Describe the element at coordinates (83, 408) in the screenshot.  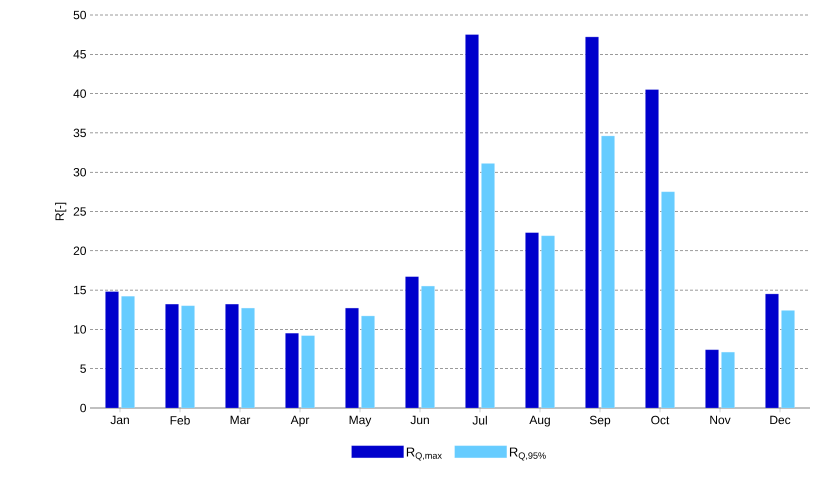
I see `y-tick-label: 0` at that location.